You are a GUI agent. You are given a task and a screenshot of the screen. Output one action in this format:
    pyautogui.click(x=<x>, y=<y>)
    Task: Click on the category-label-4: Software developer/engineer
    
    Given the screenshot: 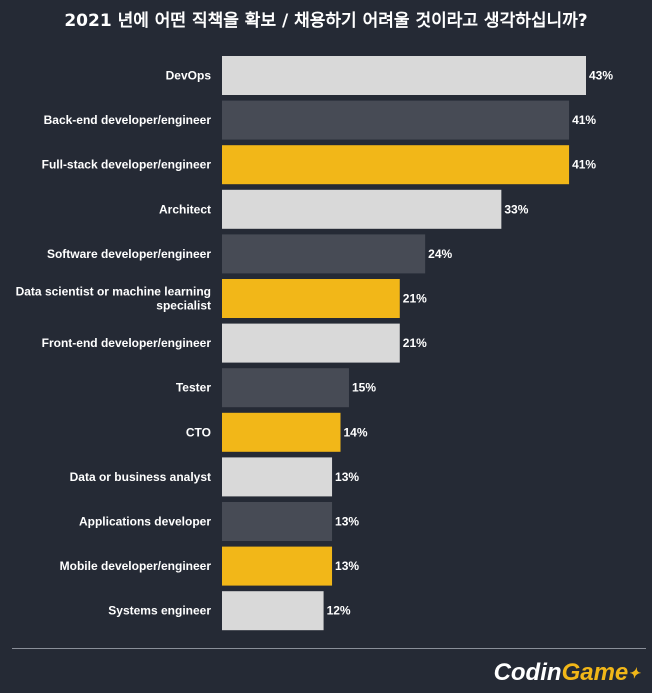 What is the action you would take?
    pyautogui.click(x=129, y=254)
    